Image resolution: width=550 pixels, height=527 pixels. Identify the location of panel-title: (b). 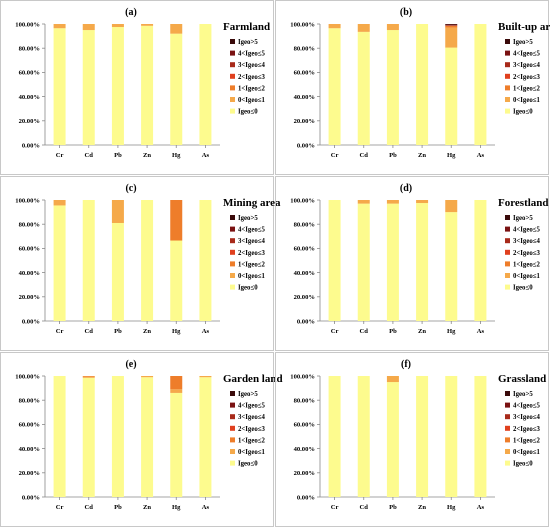
(406, 12).